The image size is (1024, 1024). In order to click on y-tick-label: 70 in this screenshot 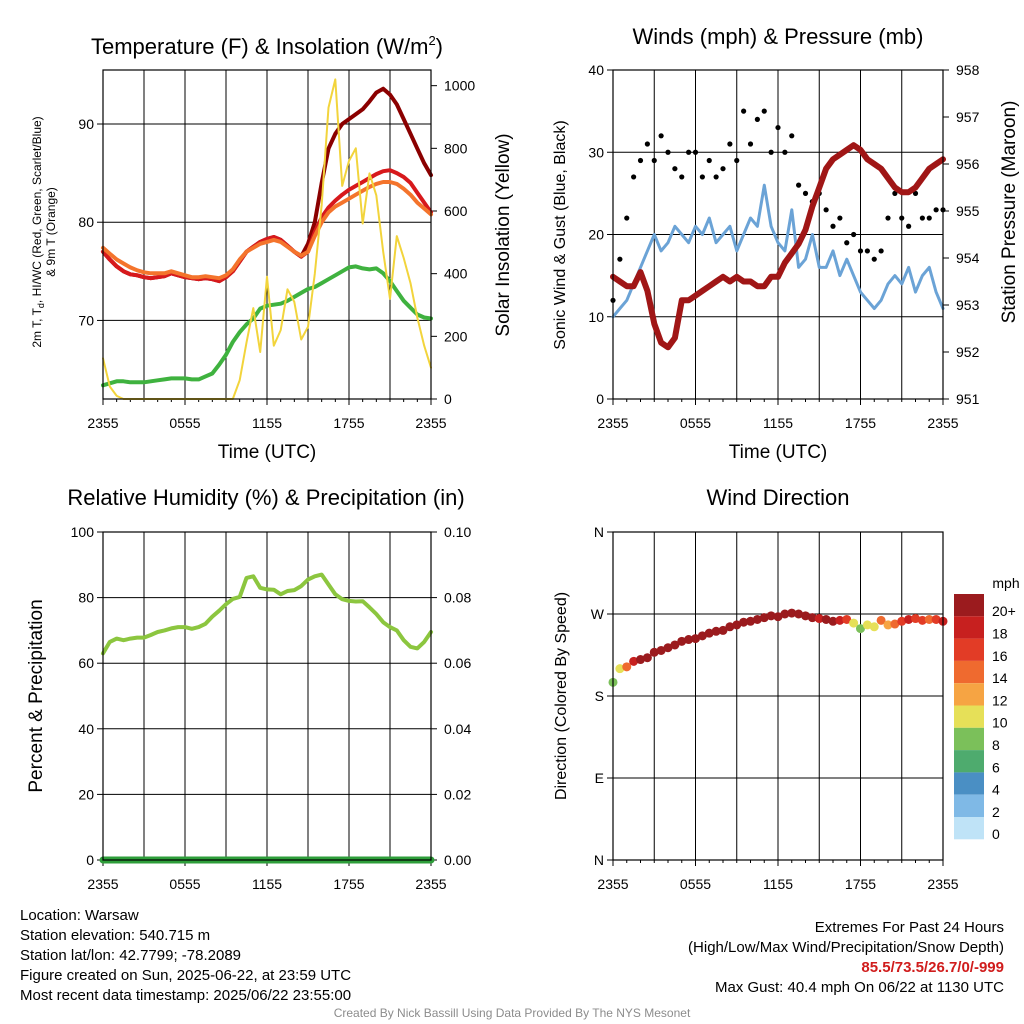, I will do `click(86, 320)`.